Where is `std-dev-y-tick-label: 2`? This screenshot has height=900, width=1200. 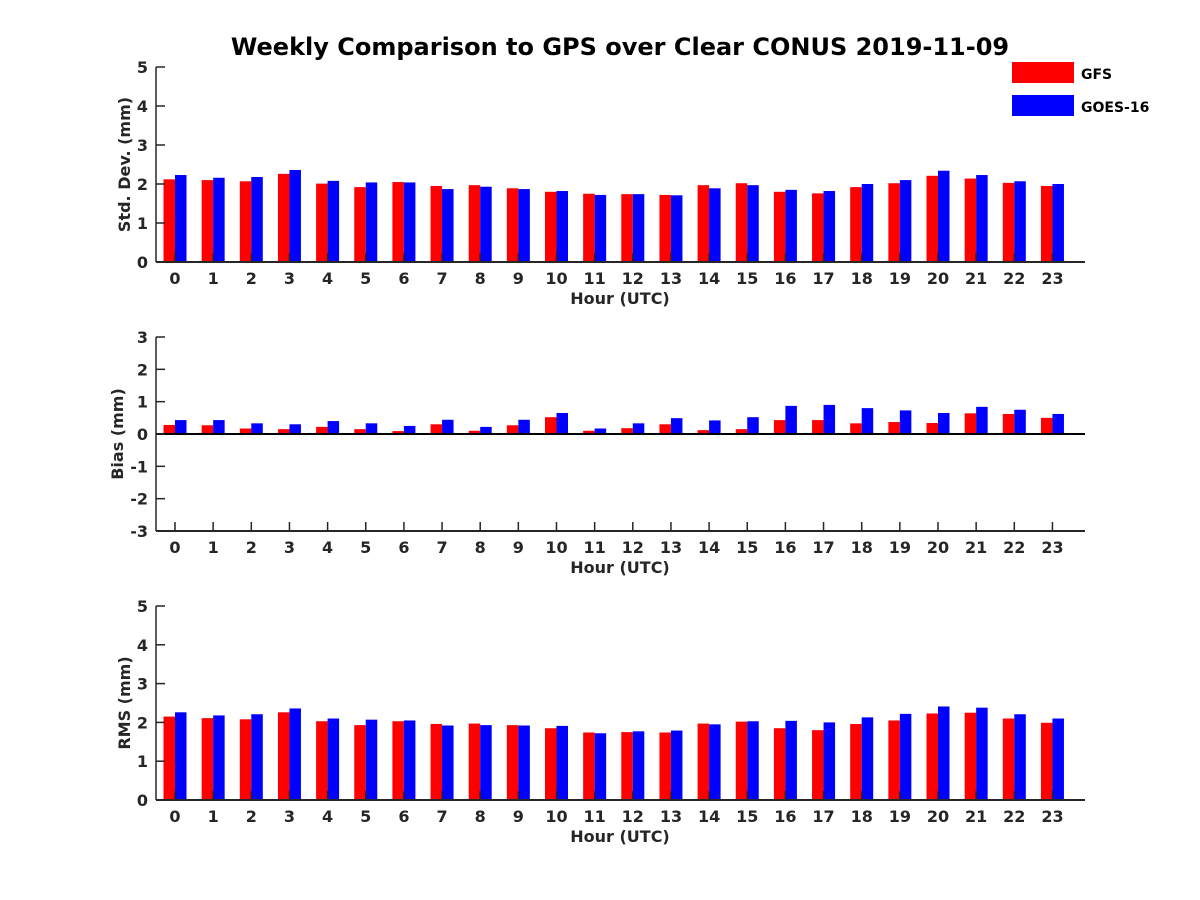 std-dev-y-tick-label: 2 is located at coordinates (142, 184).